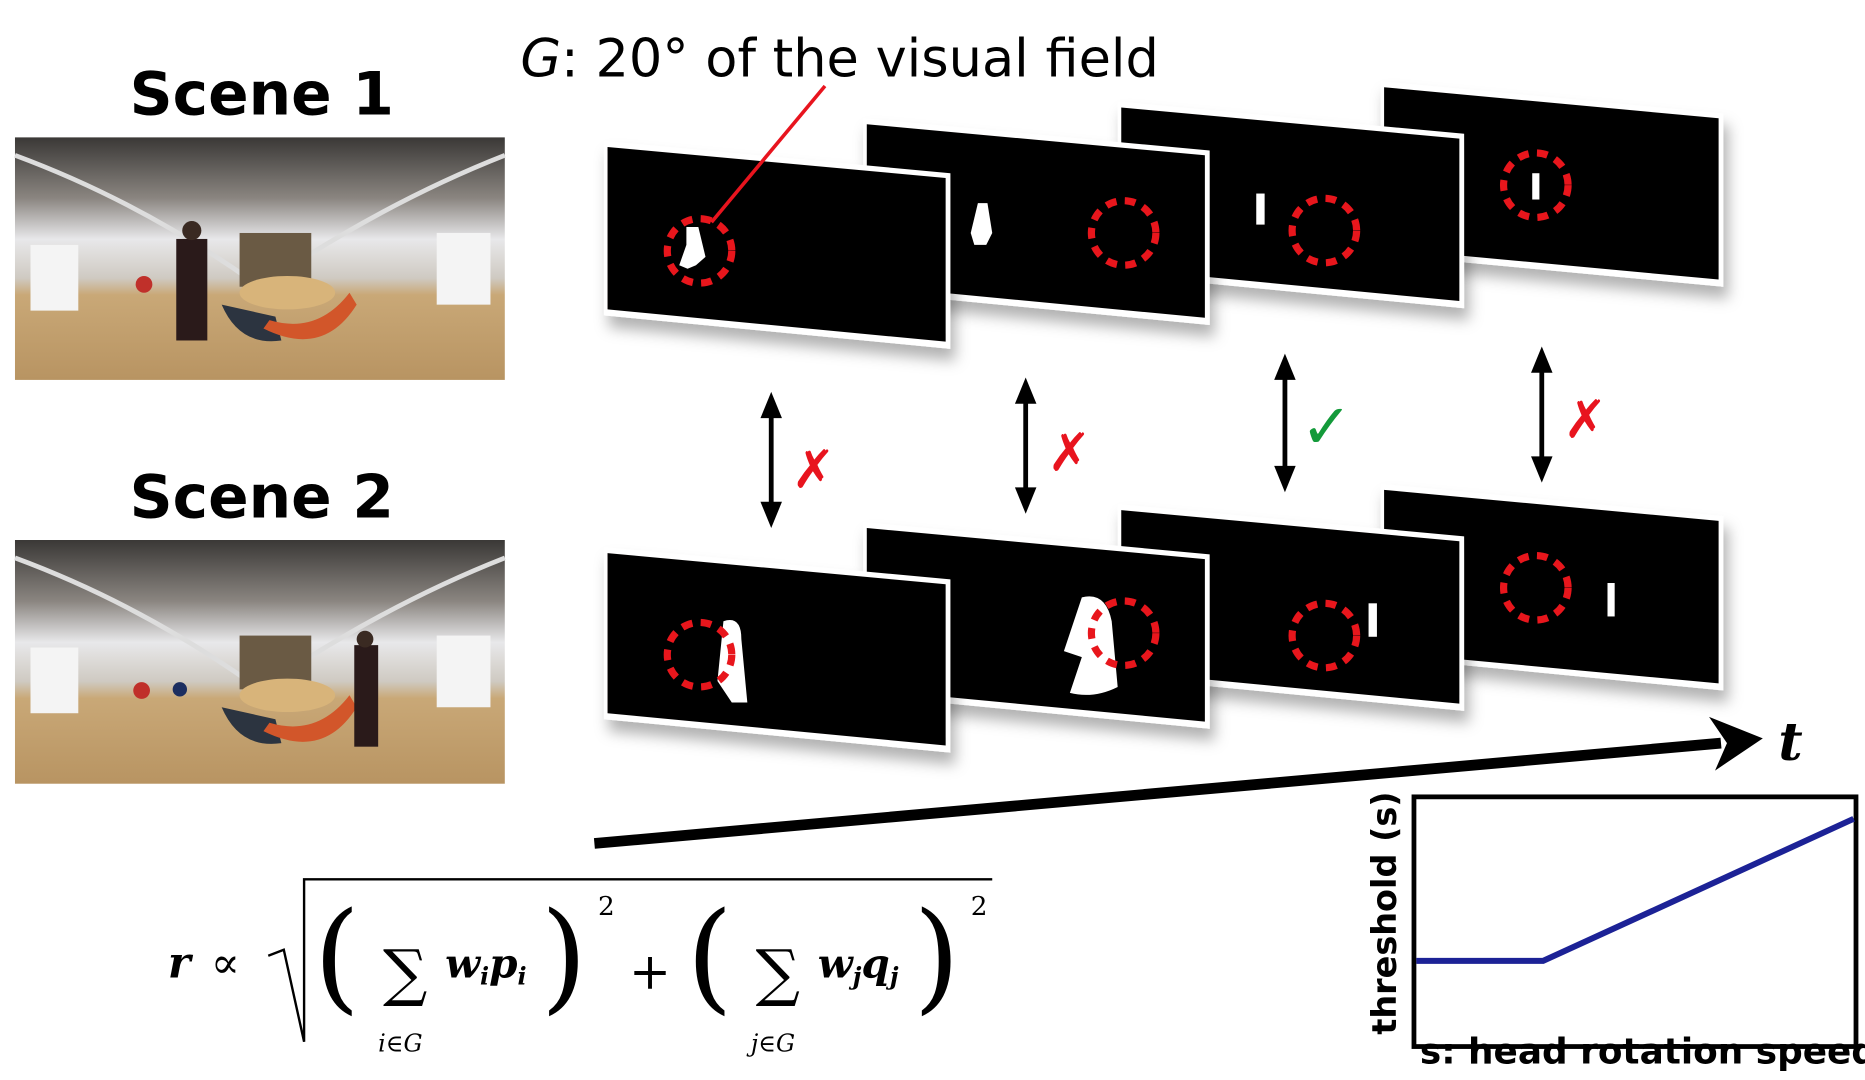 This screenshot has width=1865, height=1080. Describe the element at coordinates (768, 154) in the screenshot. I see `caption-pointer-line` at that location.